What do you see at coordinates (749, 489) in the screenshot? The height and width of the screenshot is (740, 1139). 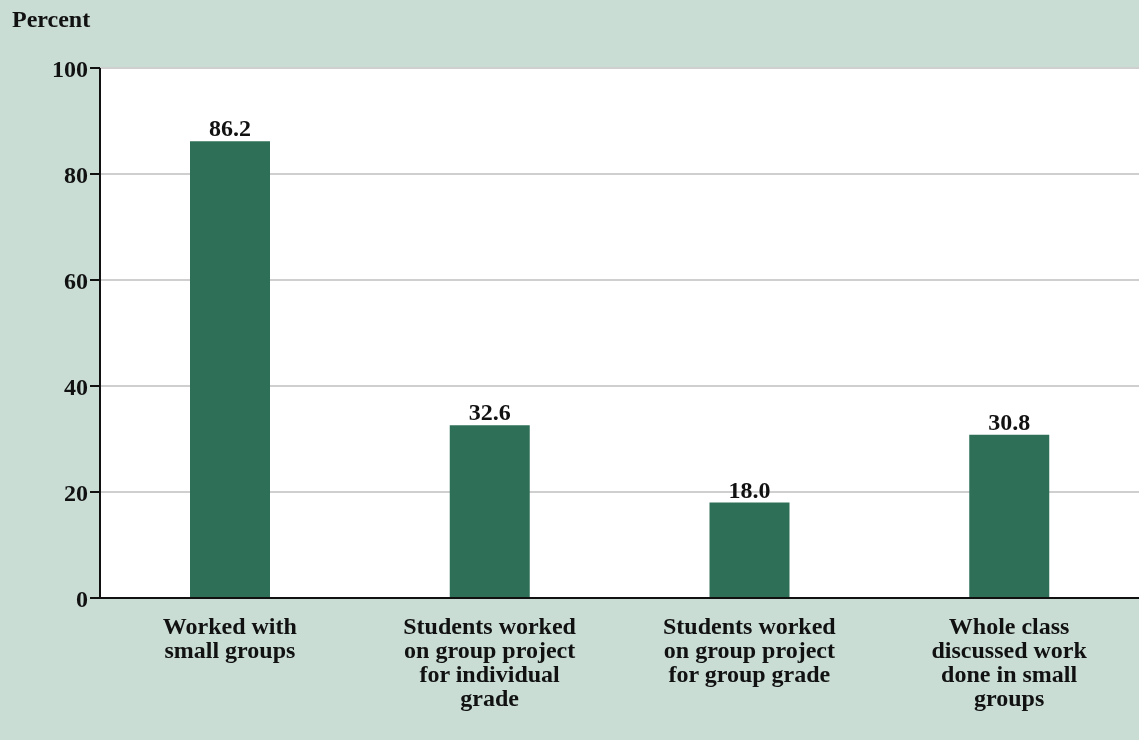 I see `data-label: 18.0` at bounding box center [749, 489].